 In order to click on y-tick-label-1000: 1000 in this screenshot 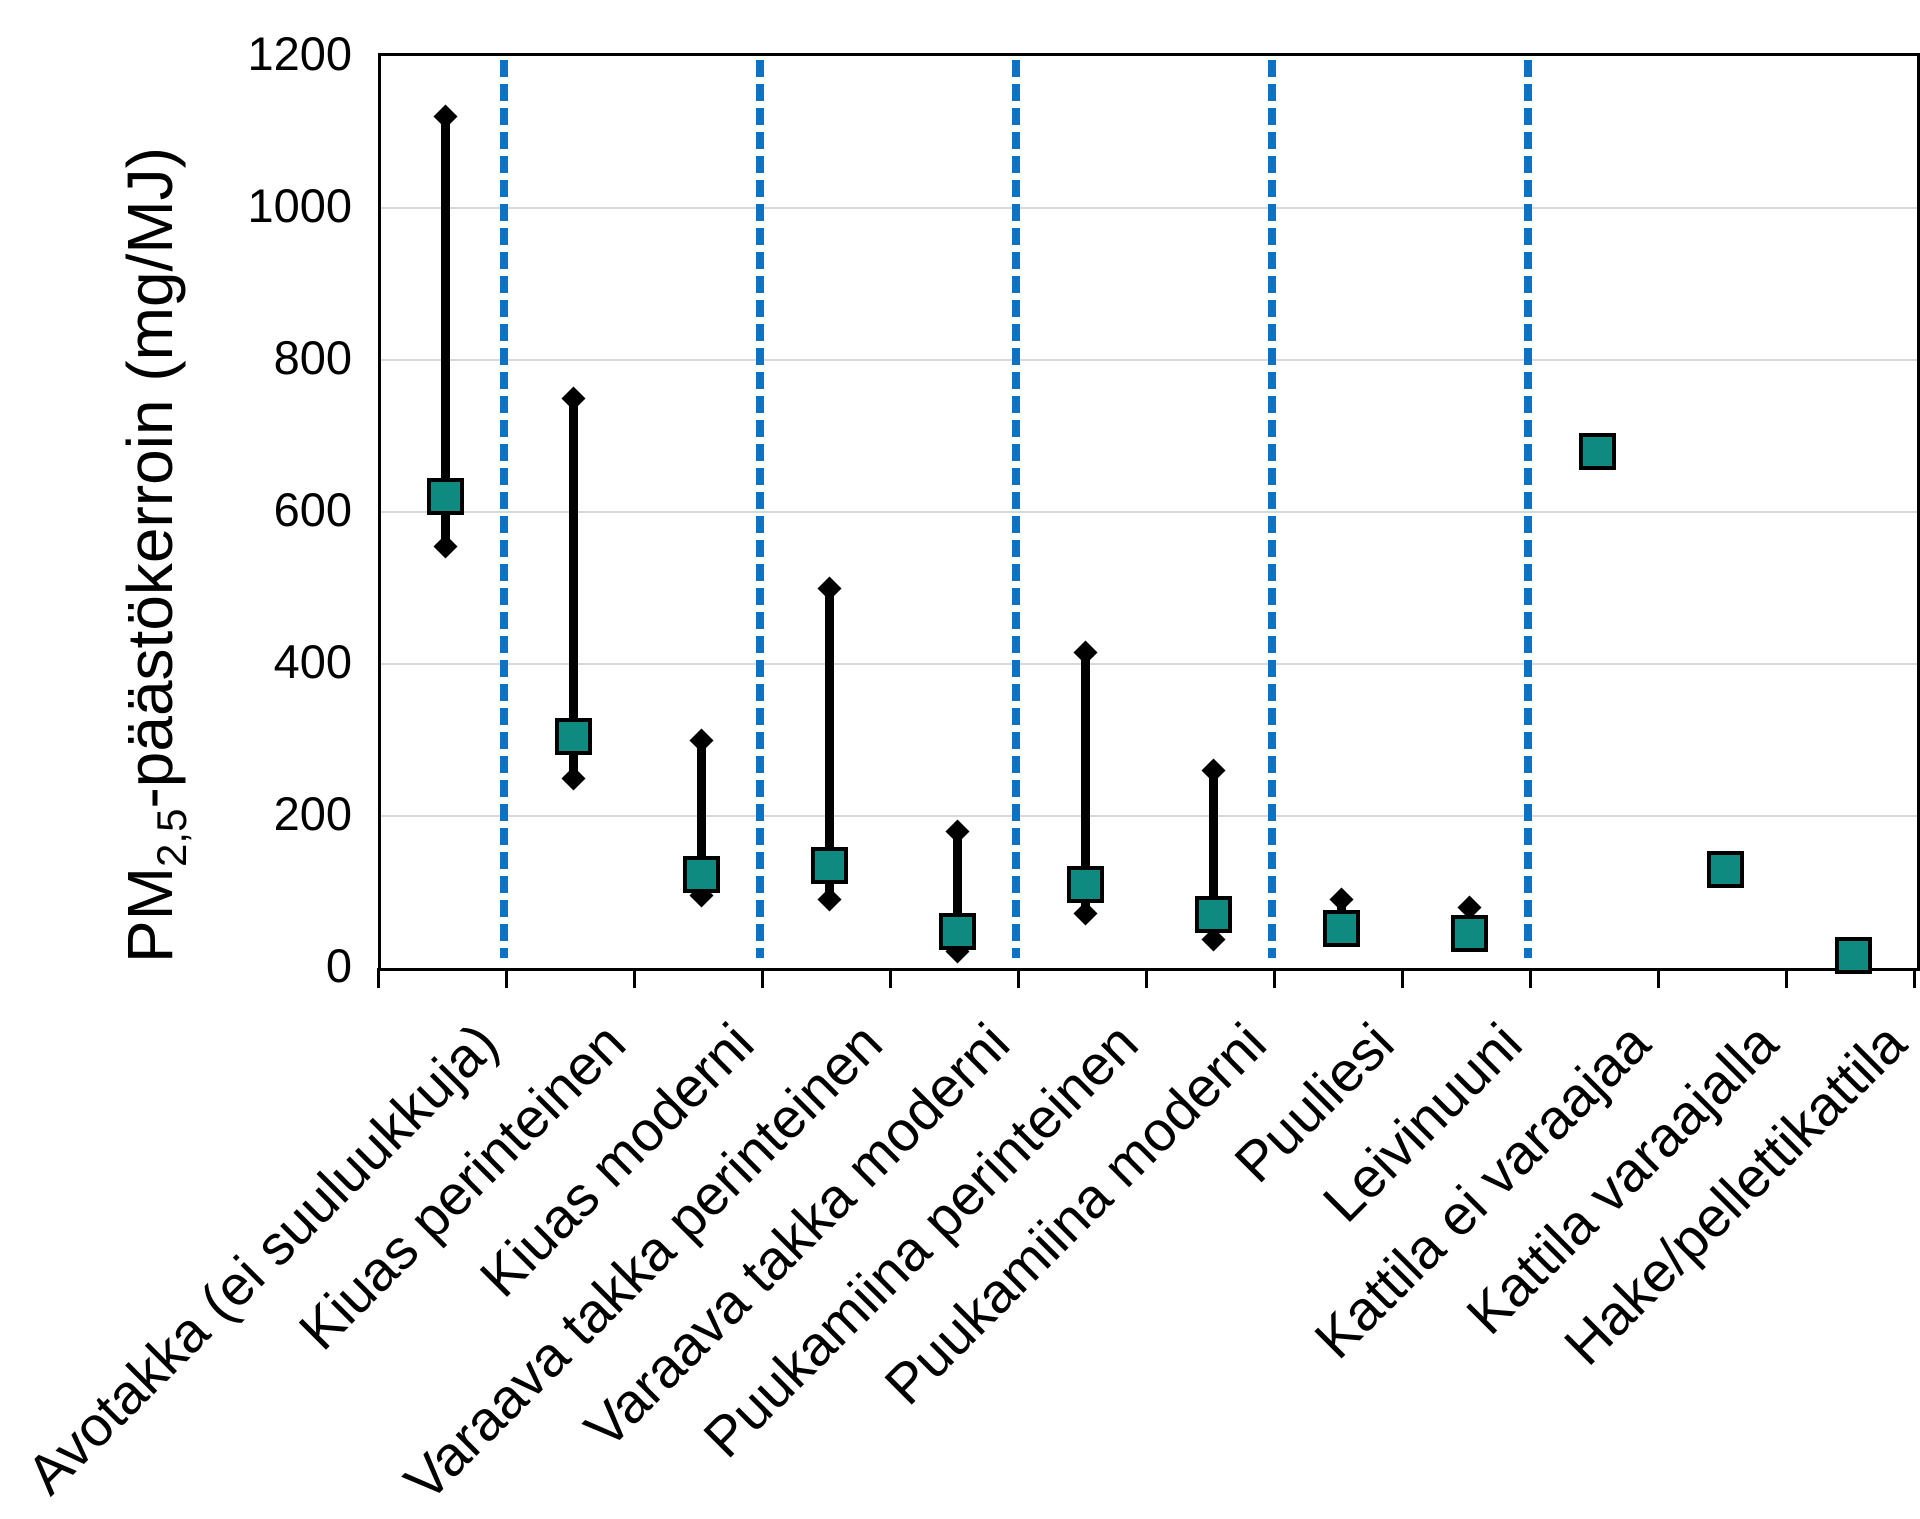, I will do `click(299, 205)`.